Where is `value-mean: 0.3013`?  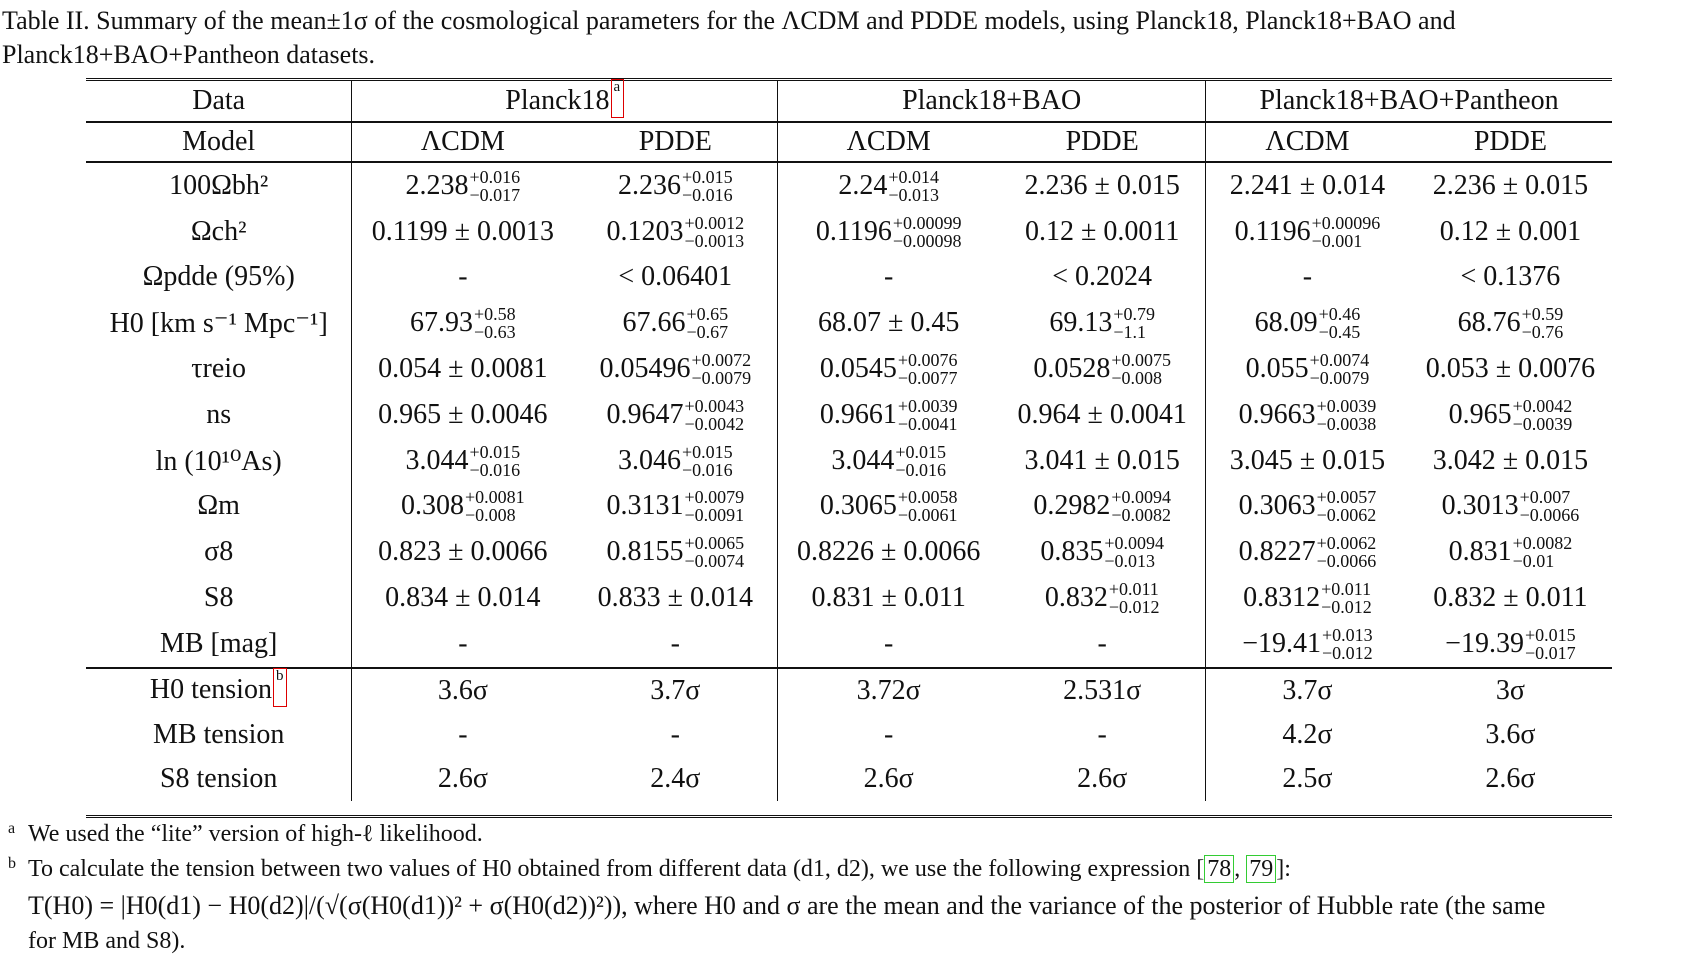
value-mean: 0.3013 is located at coordinates (1480, 506).